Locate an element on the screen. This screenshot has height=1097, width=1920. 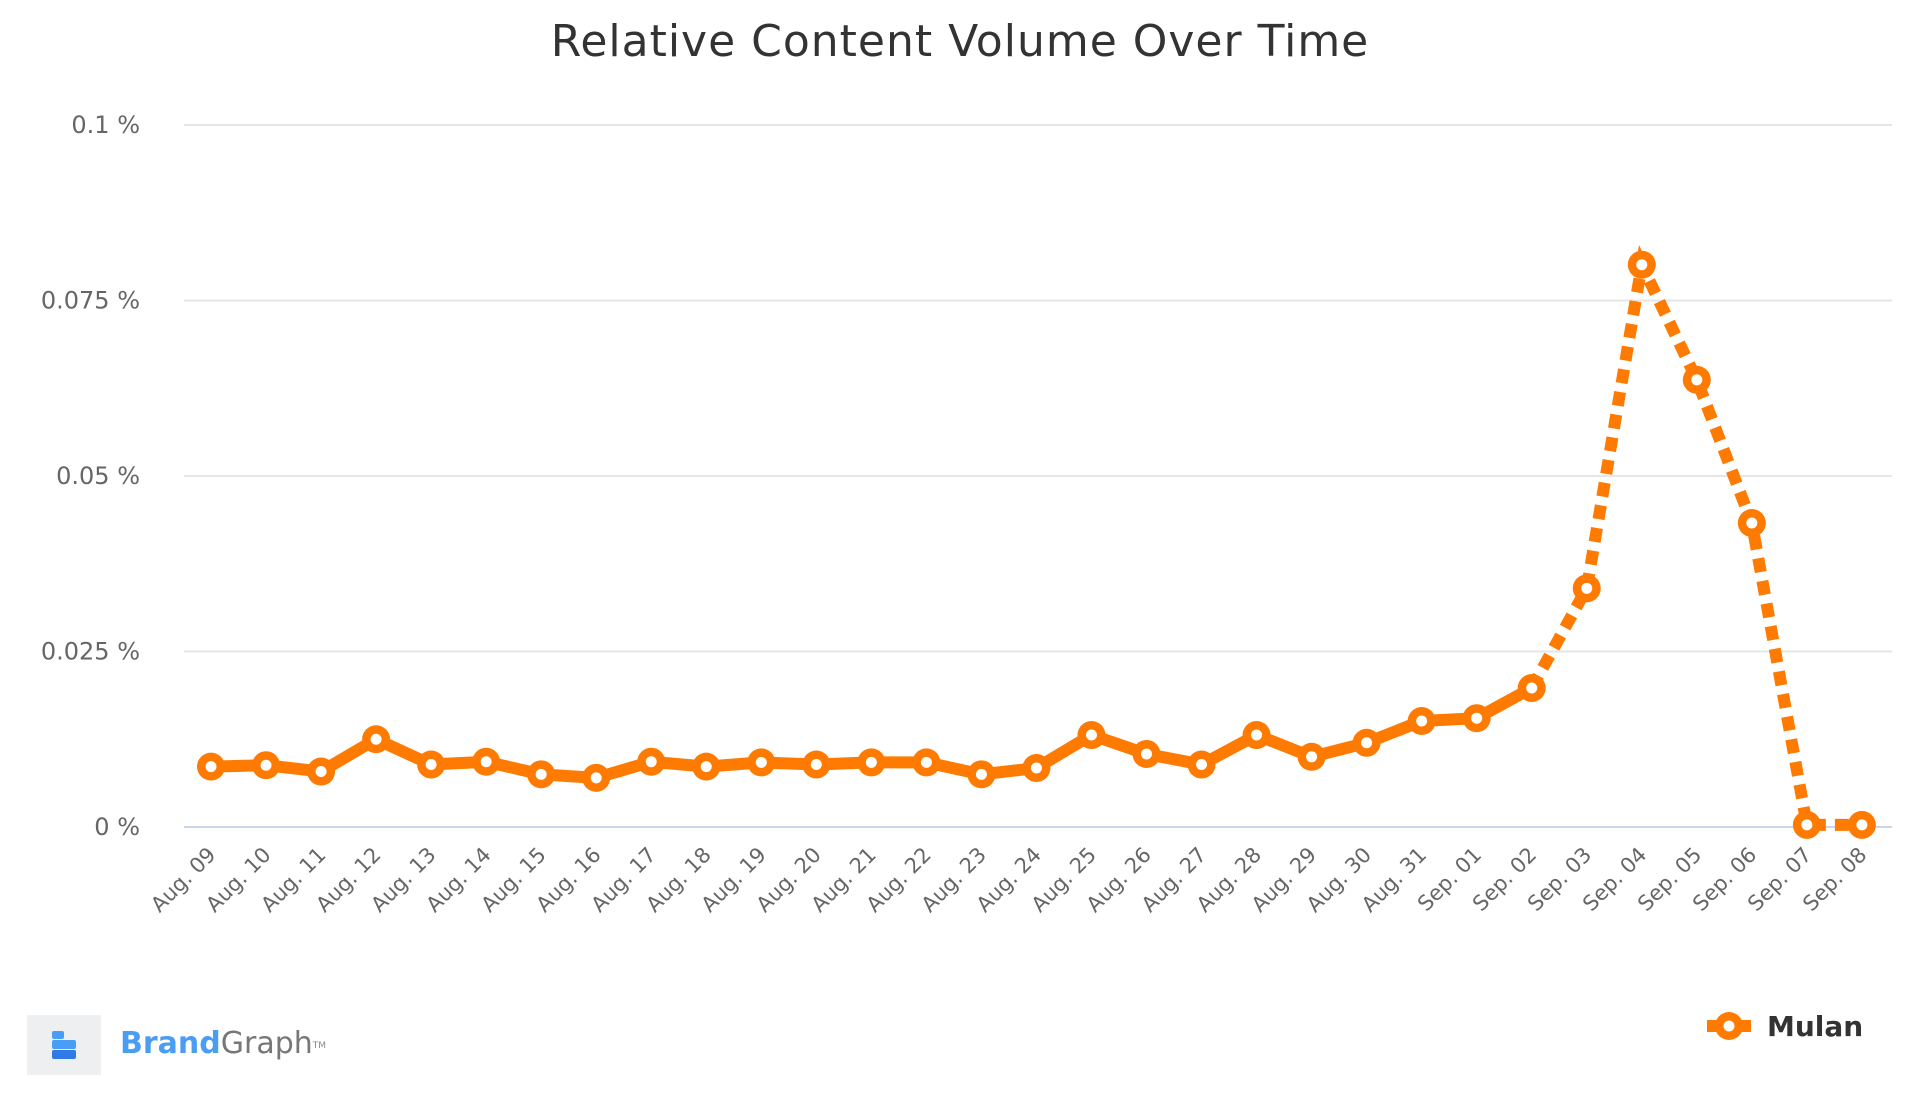
data-point: Aug. 11: 0.0079 % is located at coordinates (321, 771).